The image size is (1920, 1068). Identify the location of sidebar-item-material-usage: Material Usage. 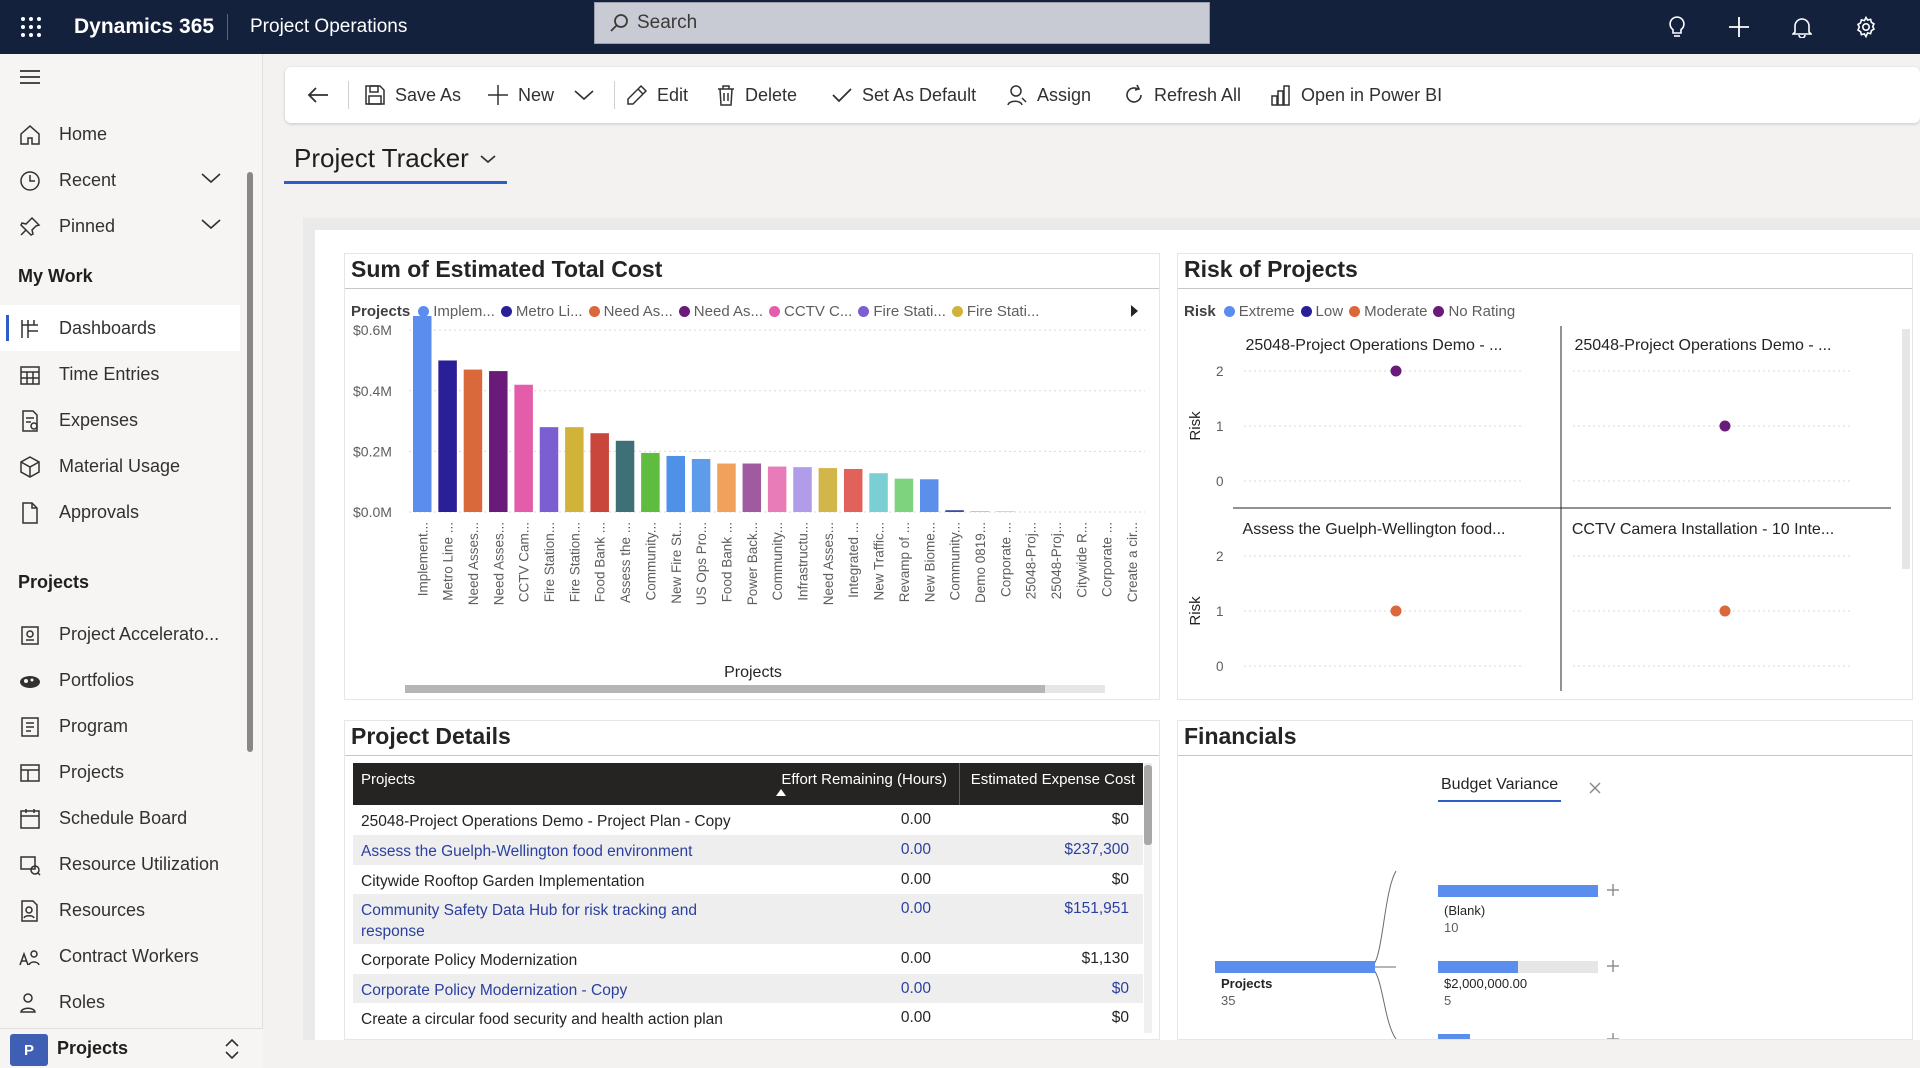
(120, 466).